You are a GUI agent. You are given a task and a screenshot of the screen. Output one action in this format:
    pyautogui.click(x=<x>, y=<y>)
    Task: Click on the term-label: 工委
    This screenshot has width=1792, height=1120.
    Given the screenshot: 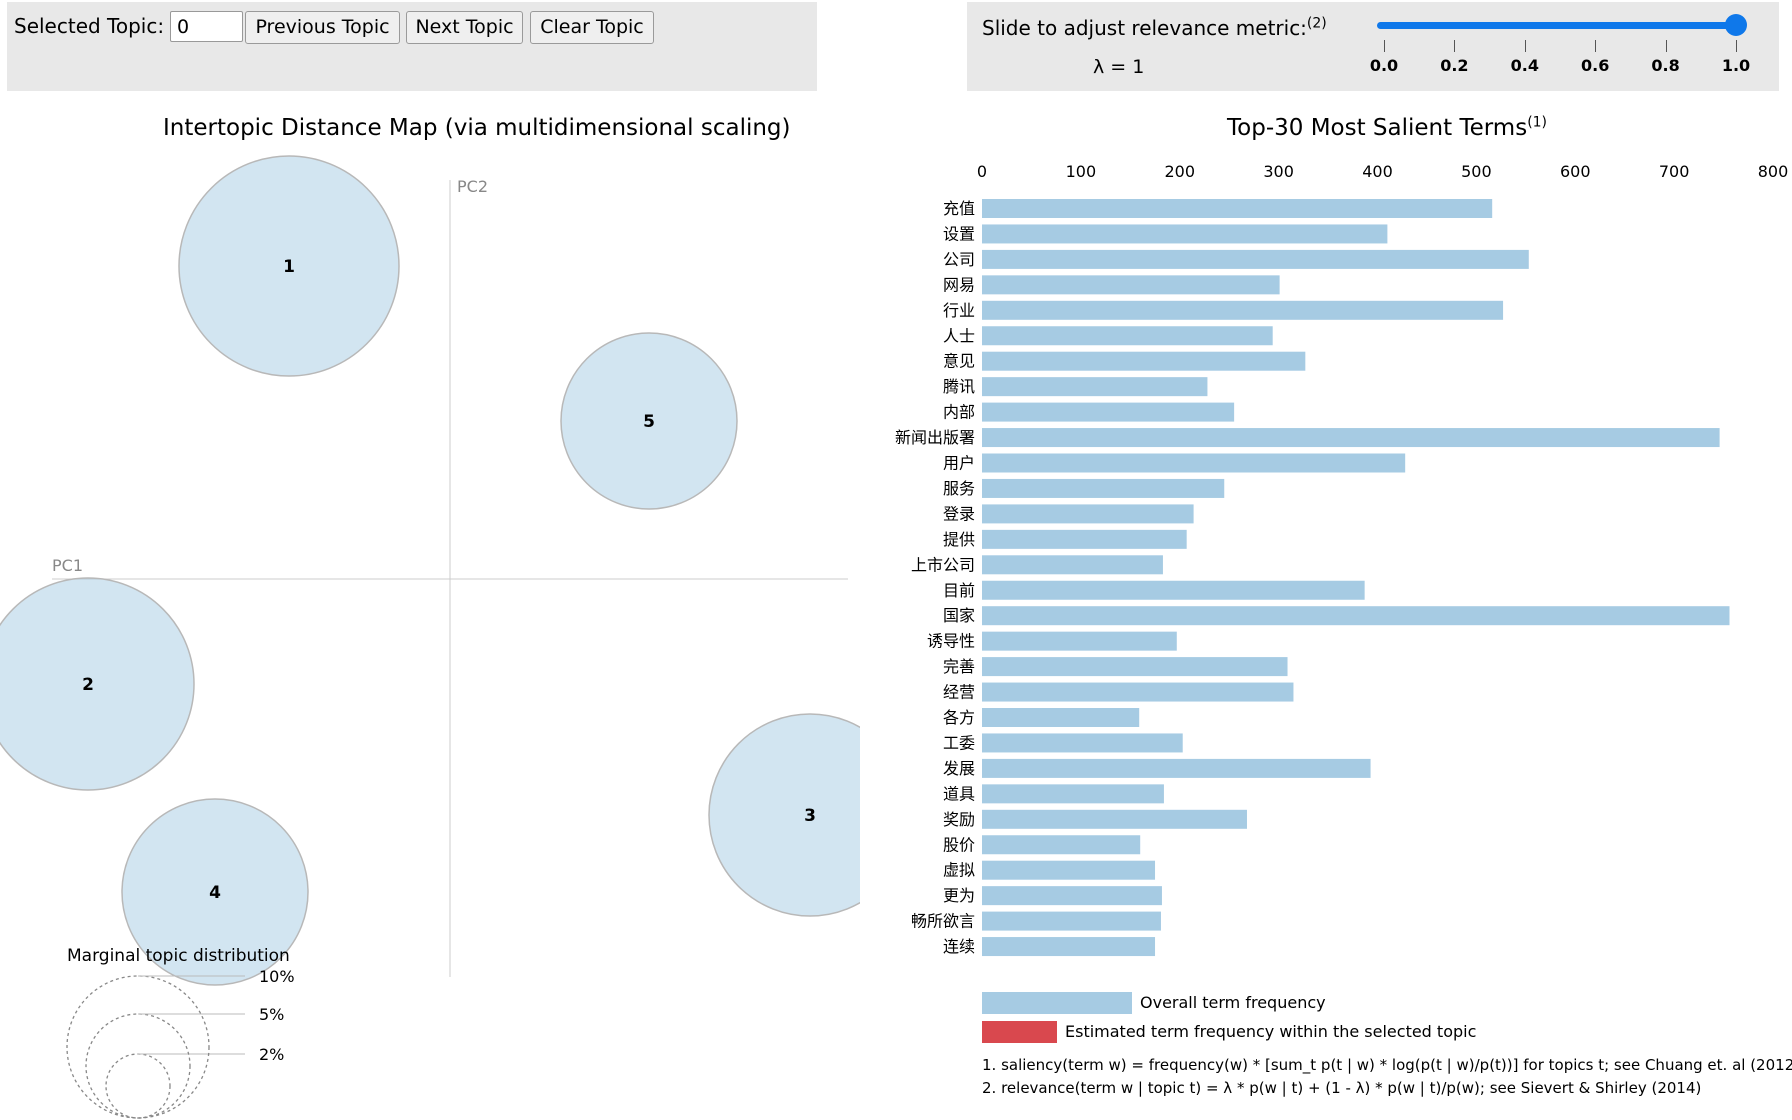 What is the action you would take?
    pyautogui.click(x=959, y=742)
    